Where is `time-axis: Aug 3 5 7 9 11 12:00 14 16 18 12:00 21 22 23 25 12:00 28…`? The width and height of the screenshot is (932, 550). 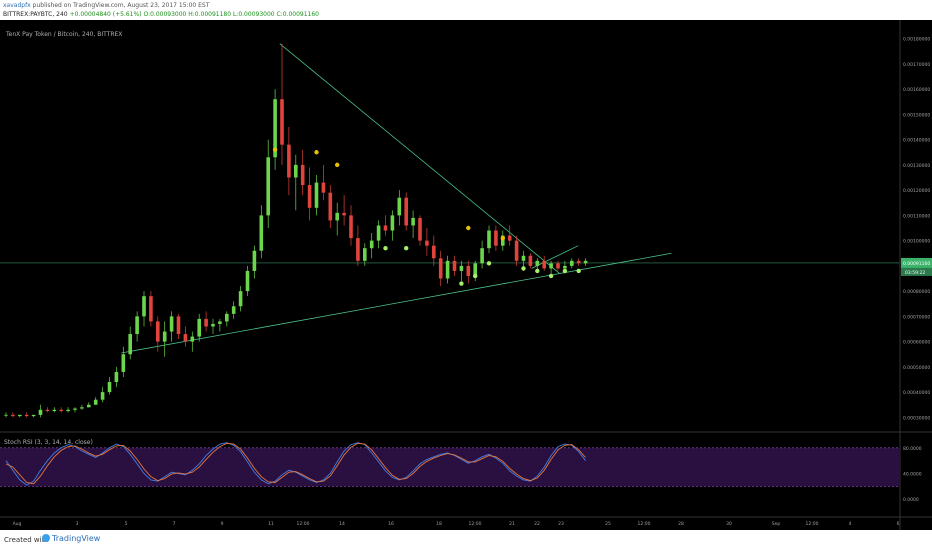 time-axis: Aug 3 5 7 9 11 12:00 14 16 18 12:00 21 22 23 25 12:00 28… is located at coordinates (466, 521).